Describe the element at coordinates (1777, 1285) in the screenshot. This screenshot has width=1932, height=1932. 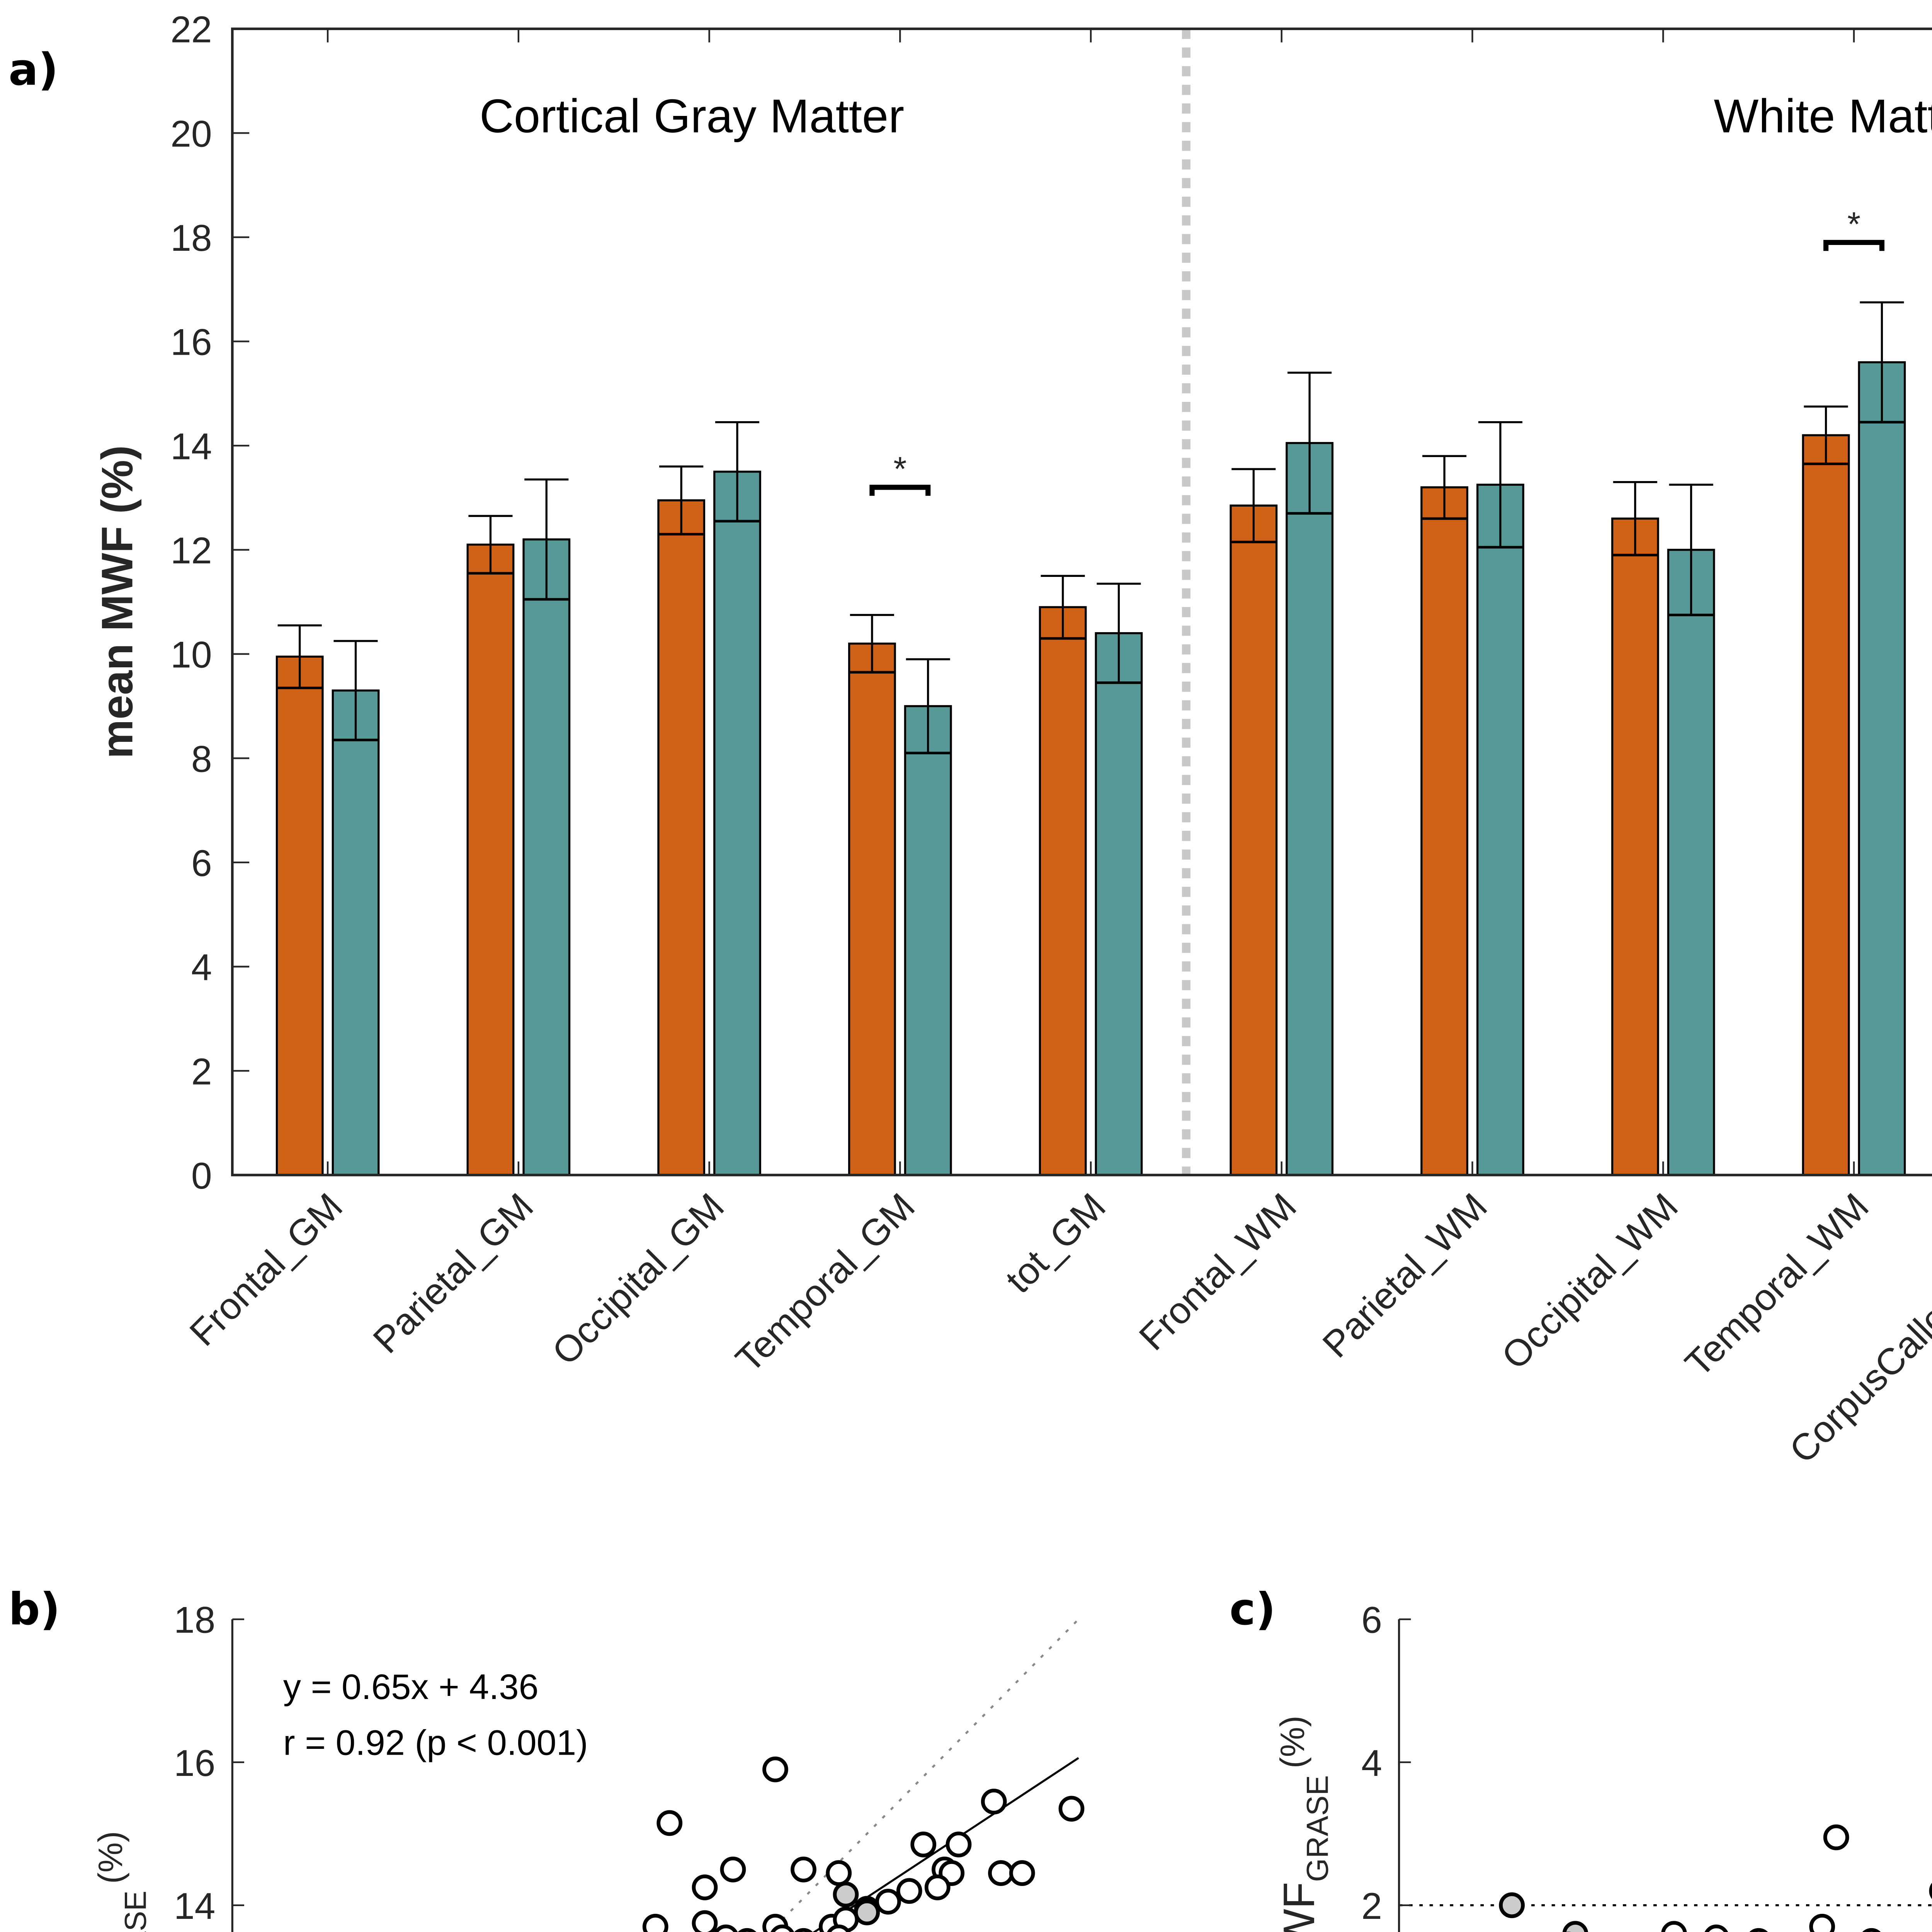
I see `x-tick-label-Temporal_WM: Temporal_WM` at that location.